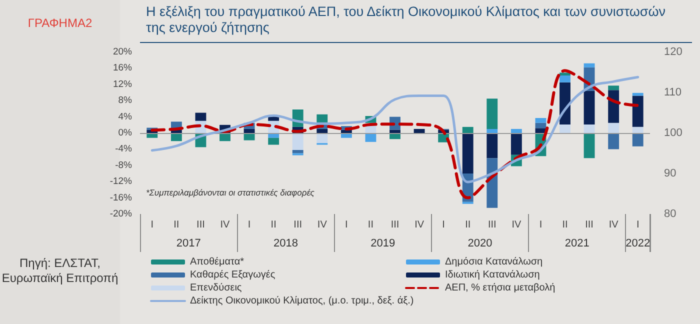 This screenshot has height=324, width=700. Describe the element at coordinates (480, 244) in the screenshot. I see `text: 2020` at that location.